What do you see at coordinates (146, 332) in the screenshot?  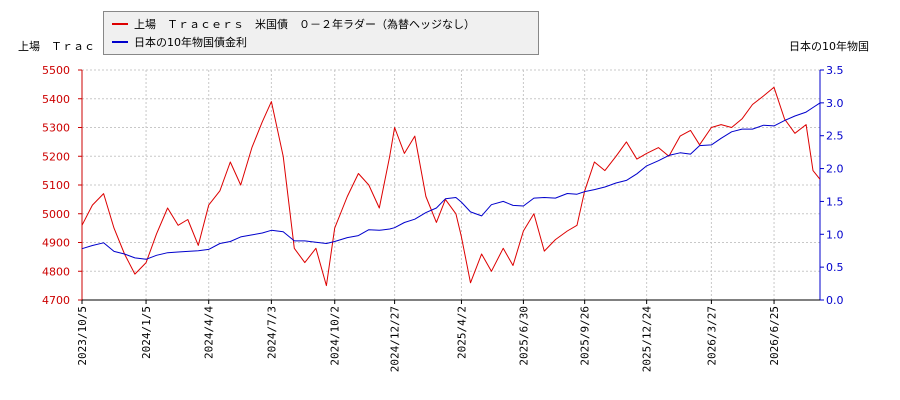 I see `x-tick-label: 2024/1/5` at bounding box center [146, 332].